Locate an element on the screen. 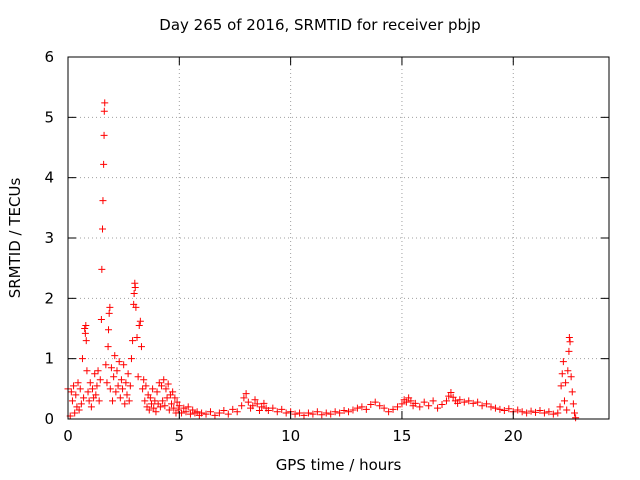 The width and height of the screenshot is (640, 480). x-axis-label: GPS time / hours is located at coordinates (338, 465).